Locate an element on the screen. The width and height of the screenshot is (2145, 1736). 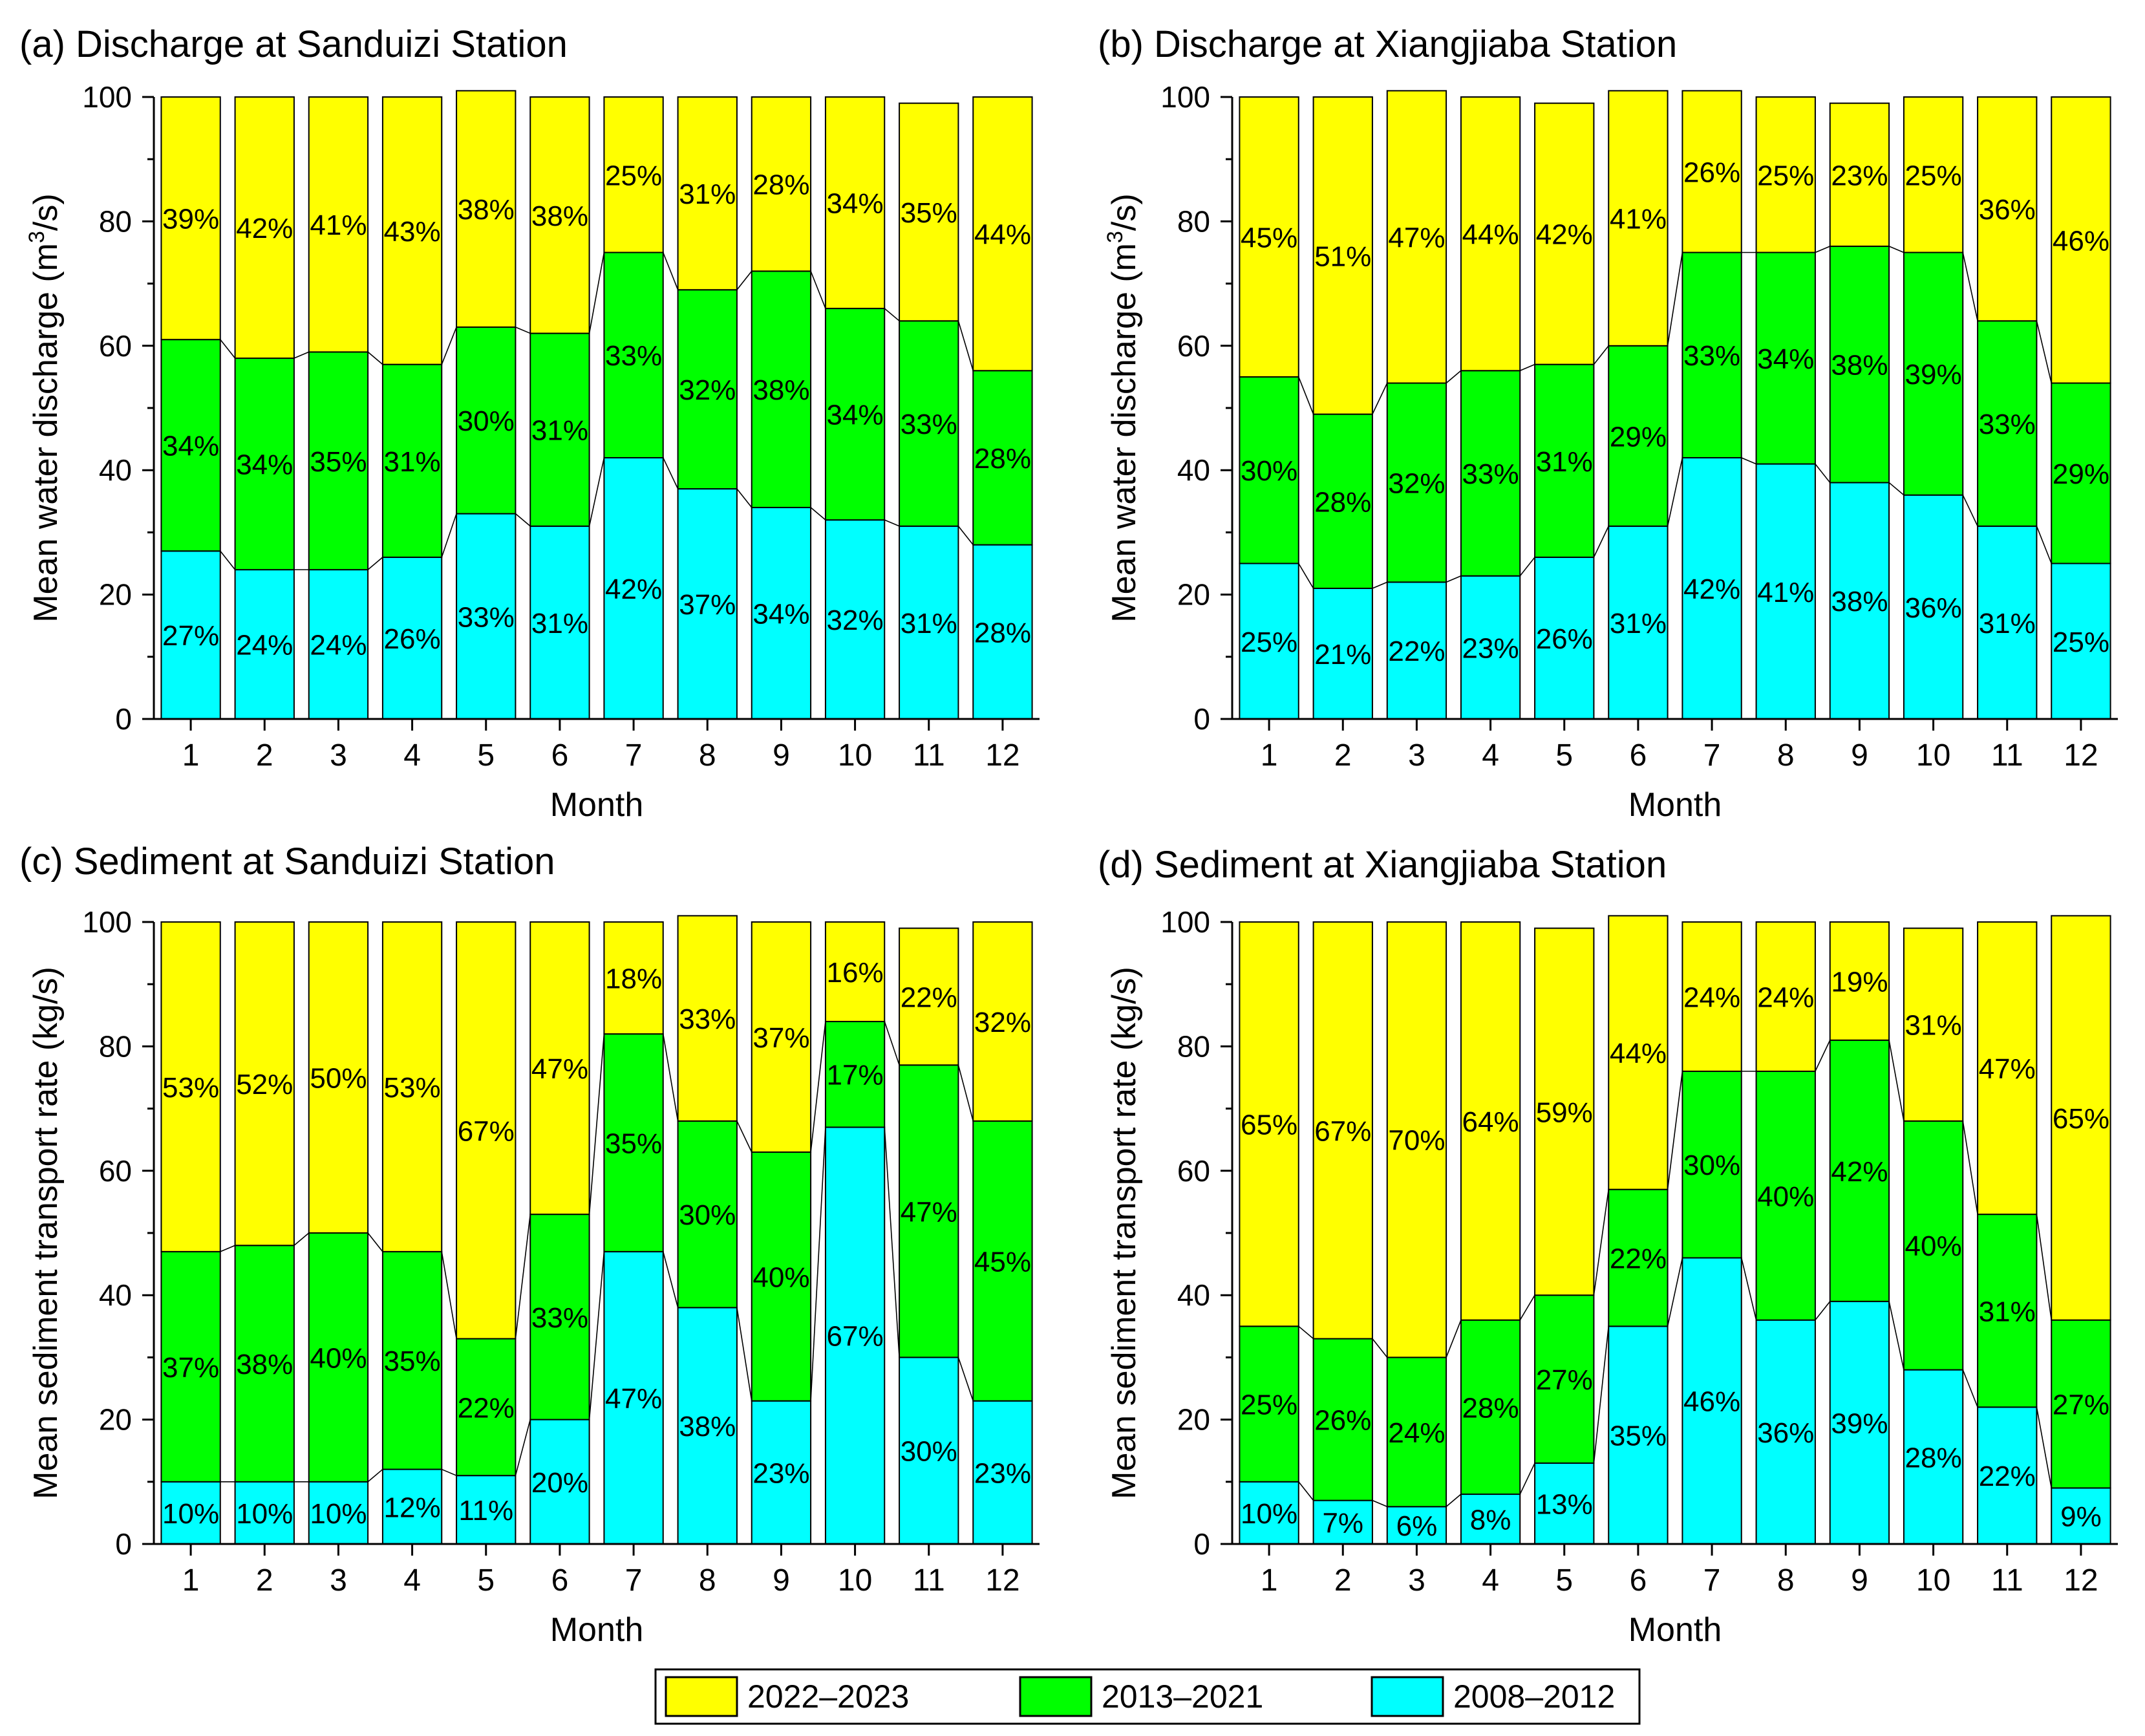
data-label: 35% is located at coordinates (633, 1144).